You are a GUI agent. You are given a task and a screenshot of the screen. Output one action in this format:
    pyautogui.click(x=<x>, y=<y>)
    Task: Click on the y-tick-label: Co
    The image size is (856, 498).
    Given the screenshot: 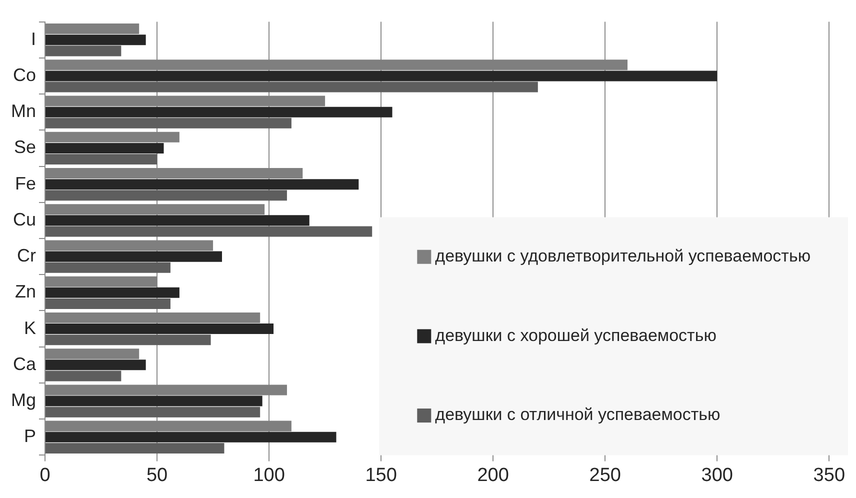 What is the action you would take?
    pyautogui.click(x=24, y=74)
    